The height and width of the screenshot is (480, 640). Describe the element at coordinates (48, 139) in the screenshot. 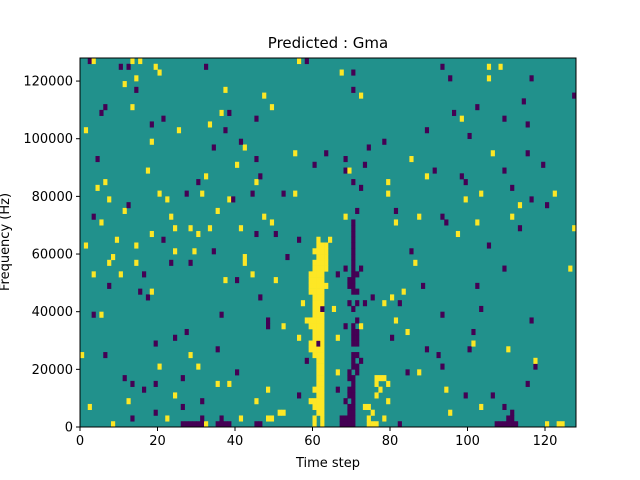

I see `y-tick-label: 100000` at that location.